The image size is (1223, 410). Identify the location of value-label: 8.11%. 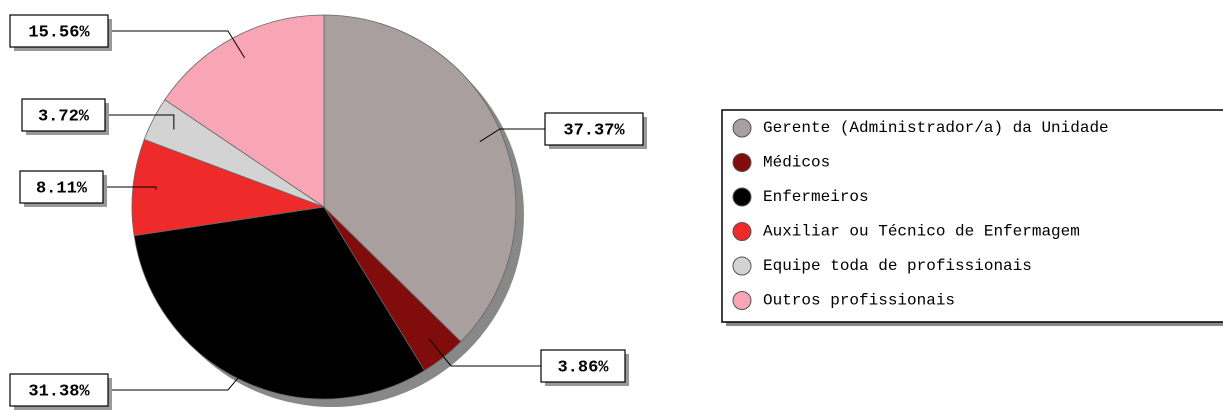
(62, 188).